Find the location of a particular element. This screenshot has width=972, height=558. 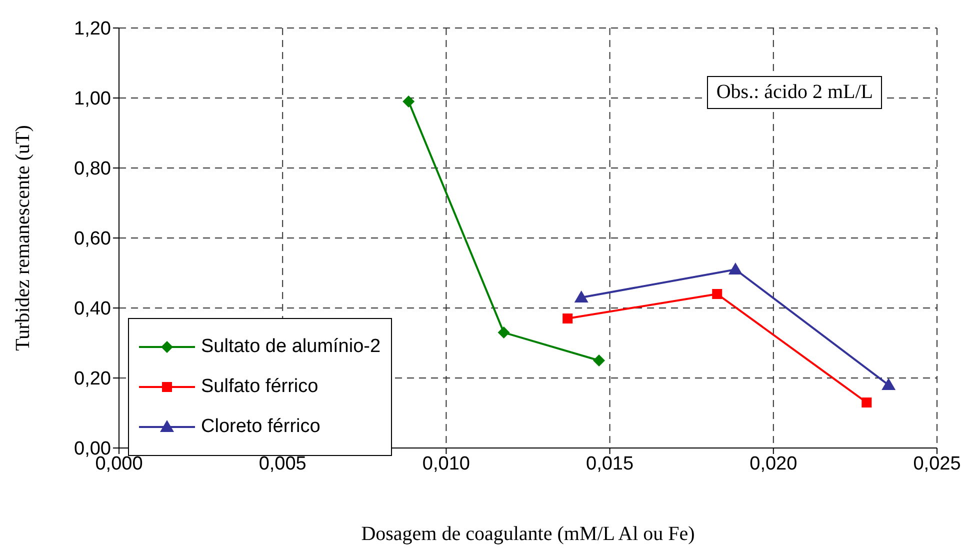

y-tick-label: 0,20 is located at coordinates (92, 379).